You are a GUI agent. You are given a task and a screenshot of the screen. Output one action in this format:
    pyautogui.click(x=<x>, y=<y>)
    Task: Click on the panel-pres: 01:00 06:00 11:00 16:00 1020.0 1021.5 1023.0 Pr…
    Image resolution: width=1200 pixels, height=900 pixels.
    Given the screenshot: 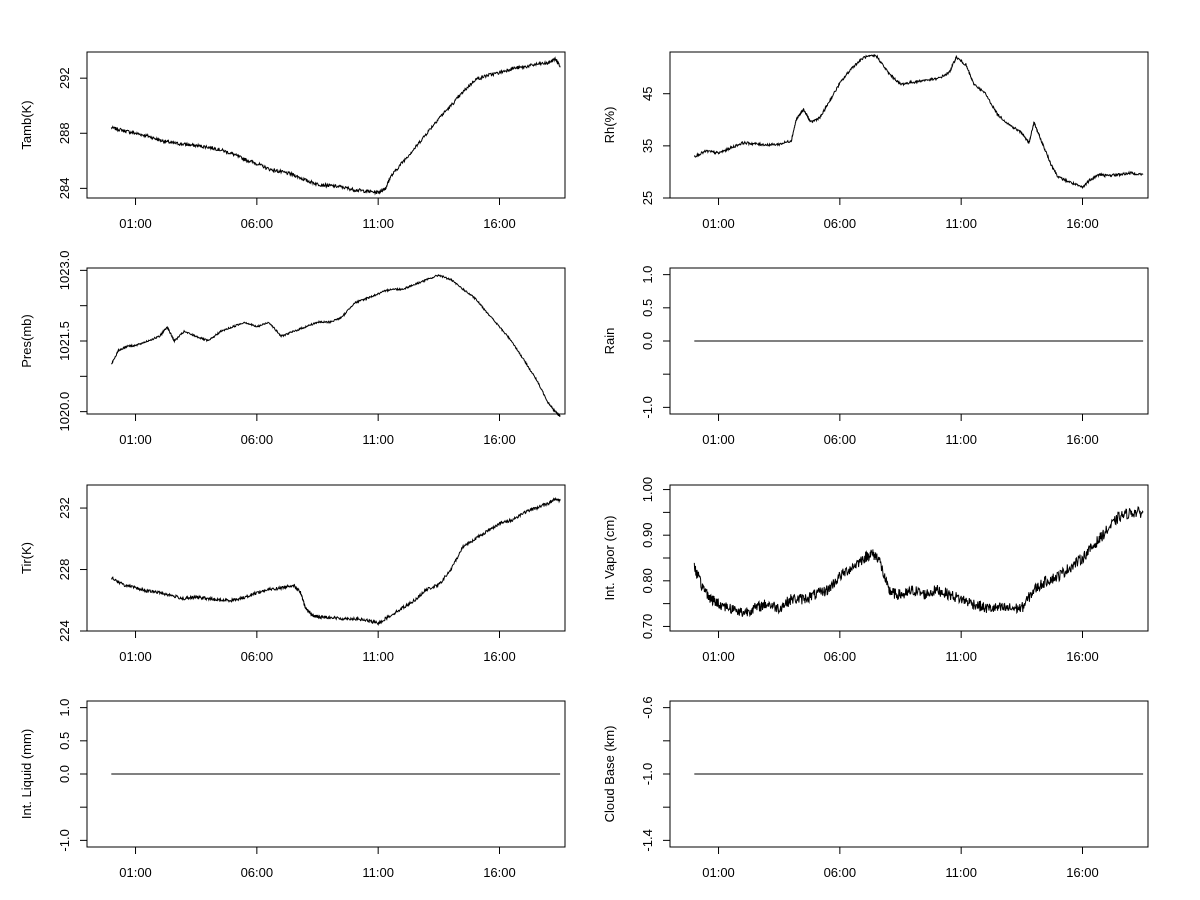 What is the action you would take?
    pyautogui.click(x=292, y=348)
    